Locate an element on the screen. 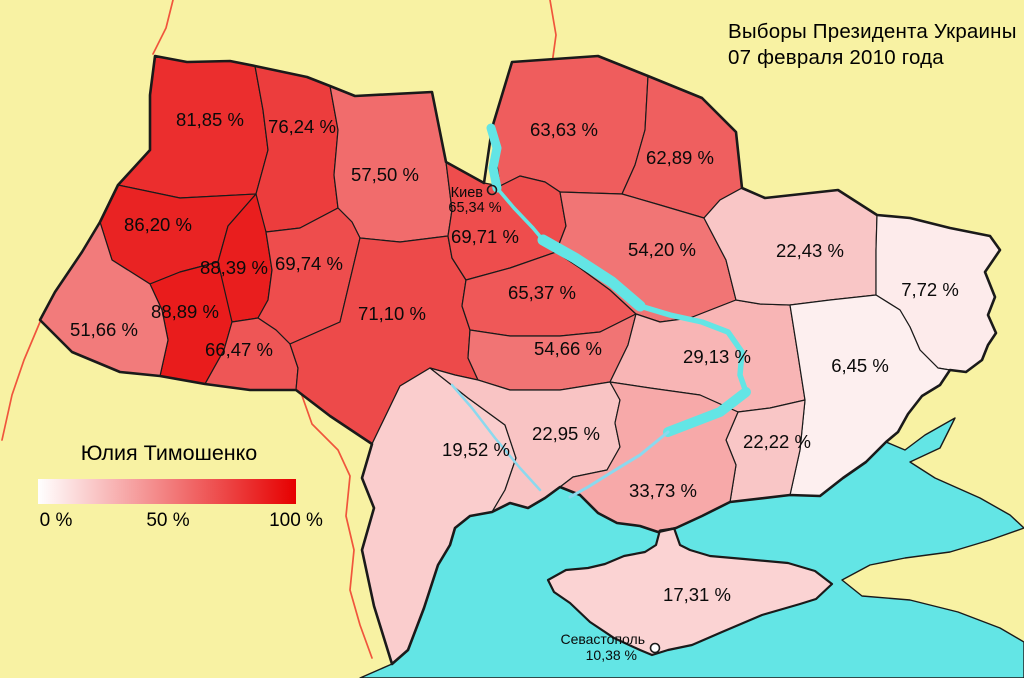 The image size is (1024, 678). label-kyiv-oblast: 69,71 % is located at coordinates (485, 236).